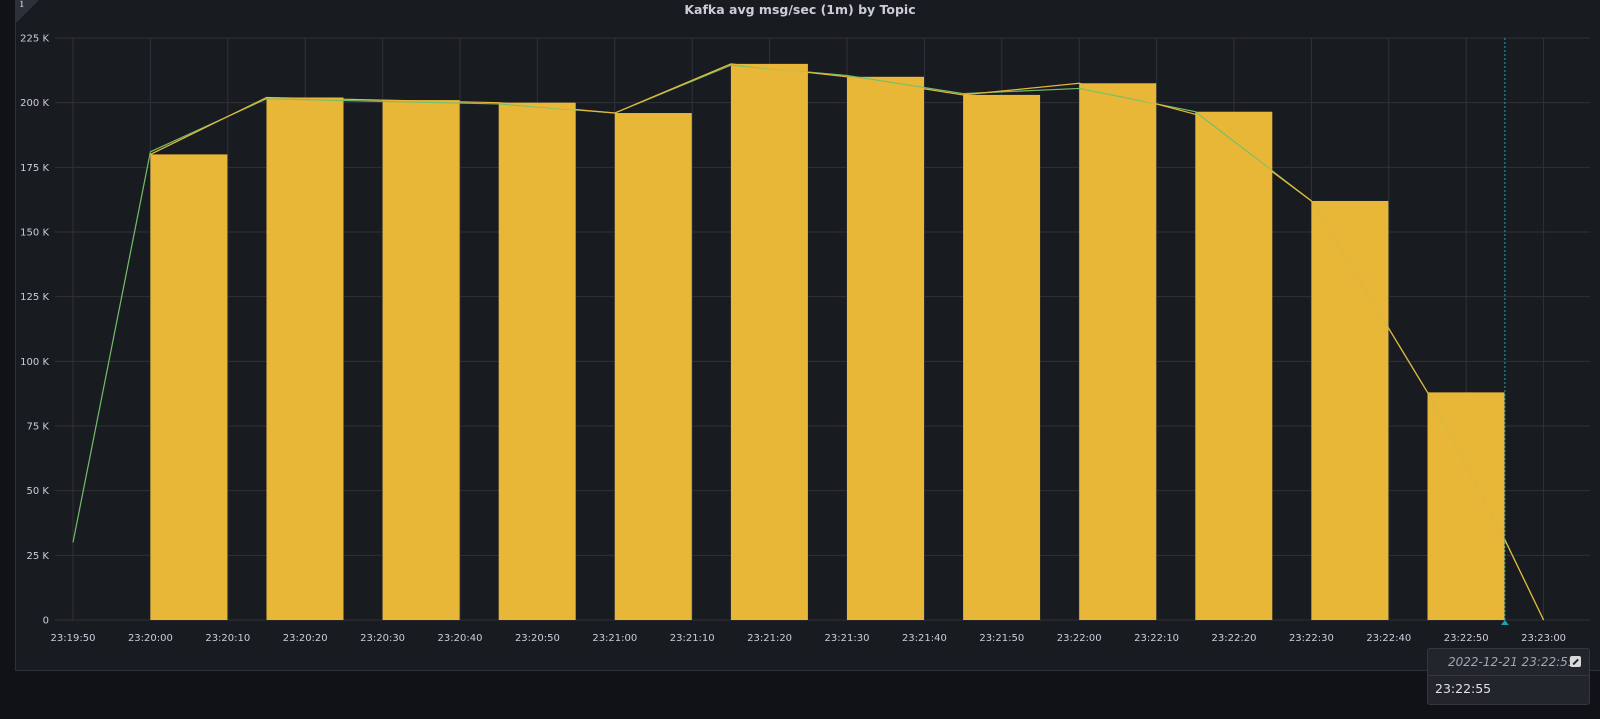 Image resolution: width=1600 pixels, height=719 pixels. What do you see at coordinates (34, 39) in the screenshot?
I see `y-tick-label: 225 K` at bounding box center [34, 39].